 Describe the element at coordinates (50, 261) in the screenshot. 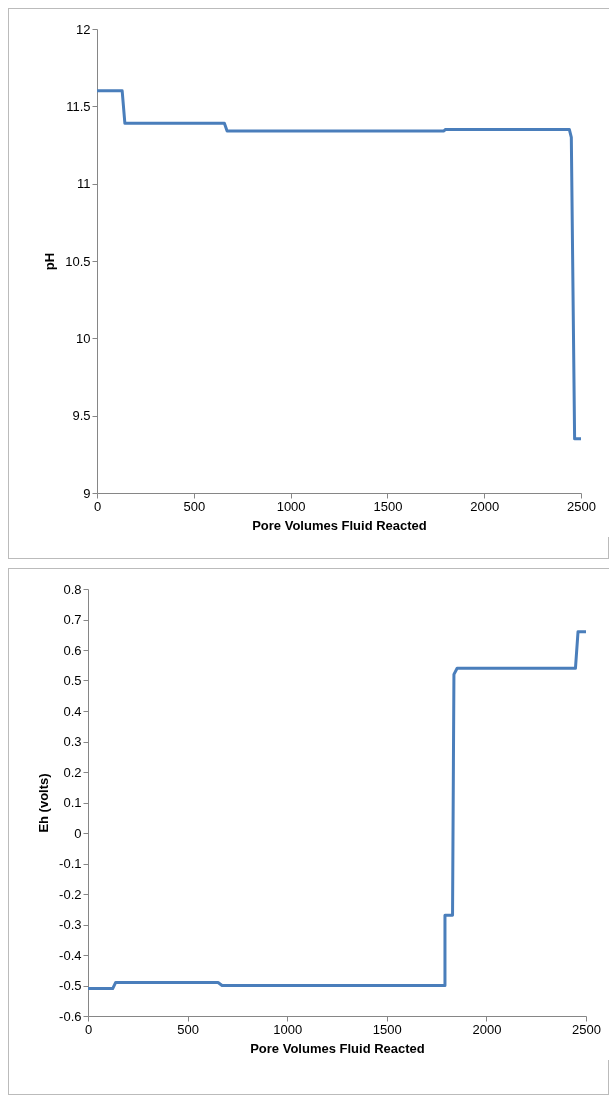

I see `y-axis-title: pH` at that location.